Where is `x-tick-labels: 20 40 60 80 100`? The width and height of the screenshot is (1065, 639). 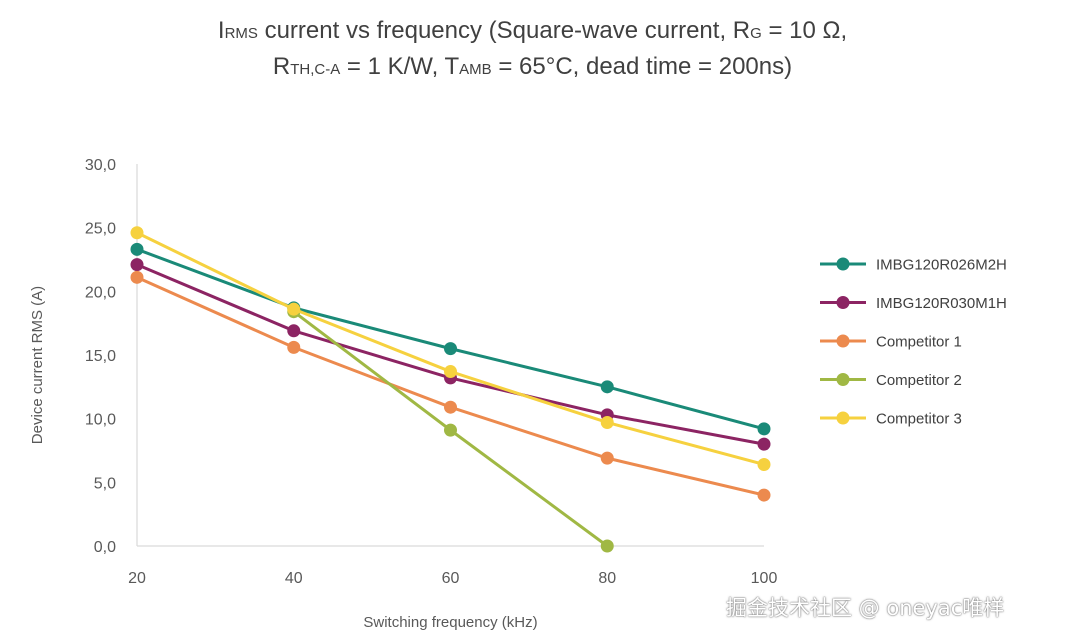
x-tick-labels: 20 40 60 80 100 is located at coordinates (452, 578).